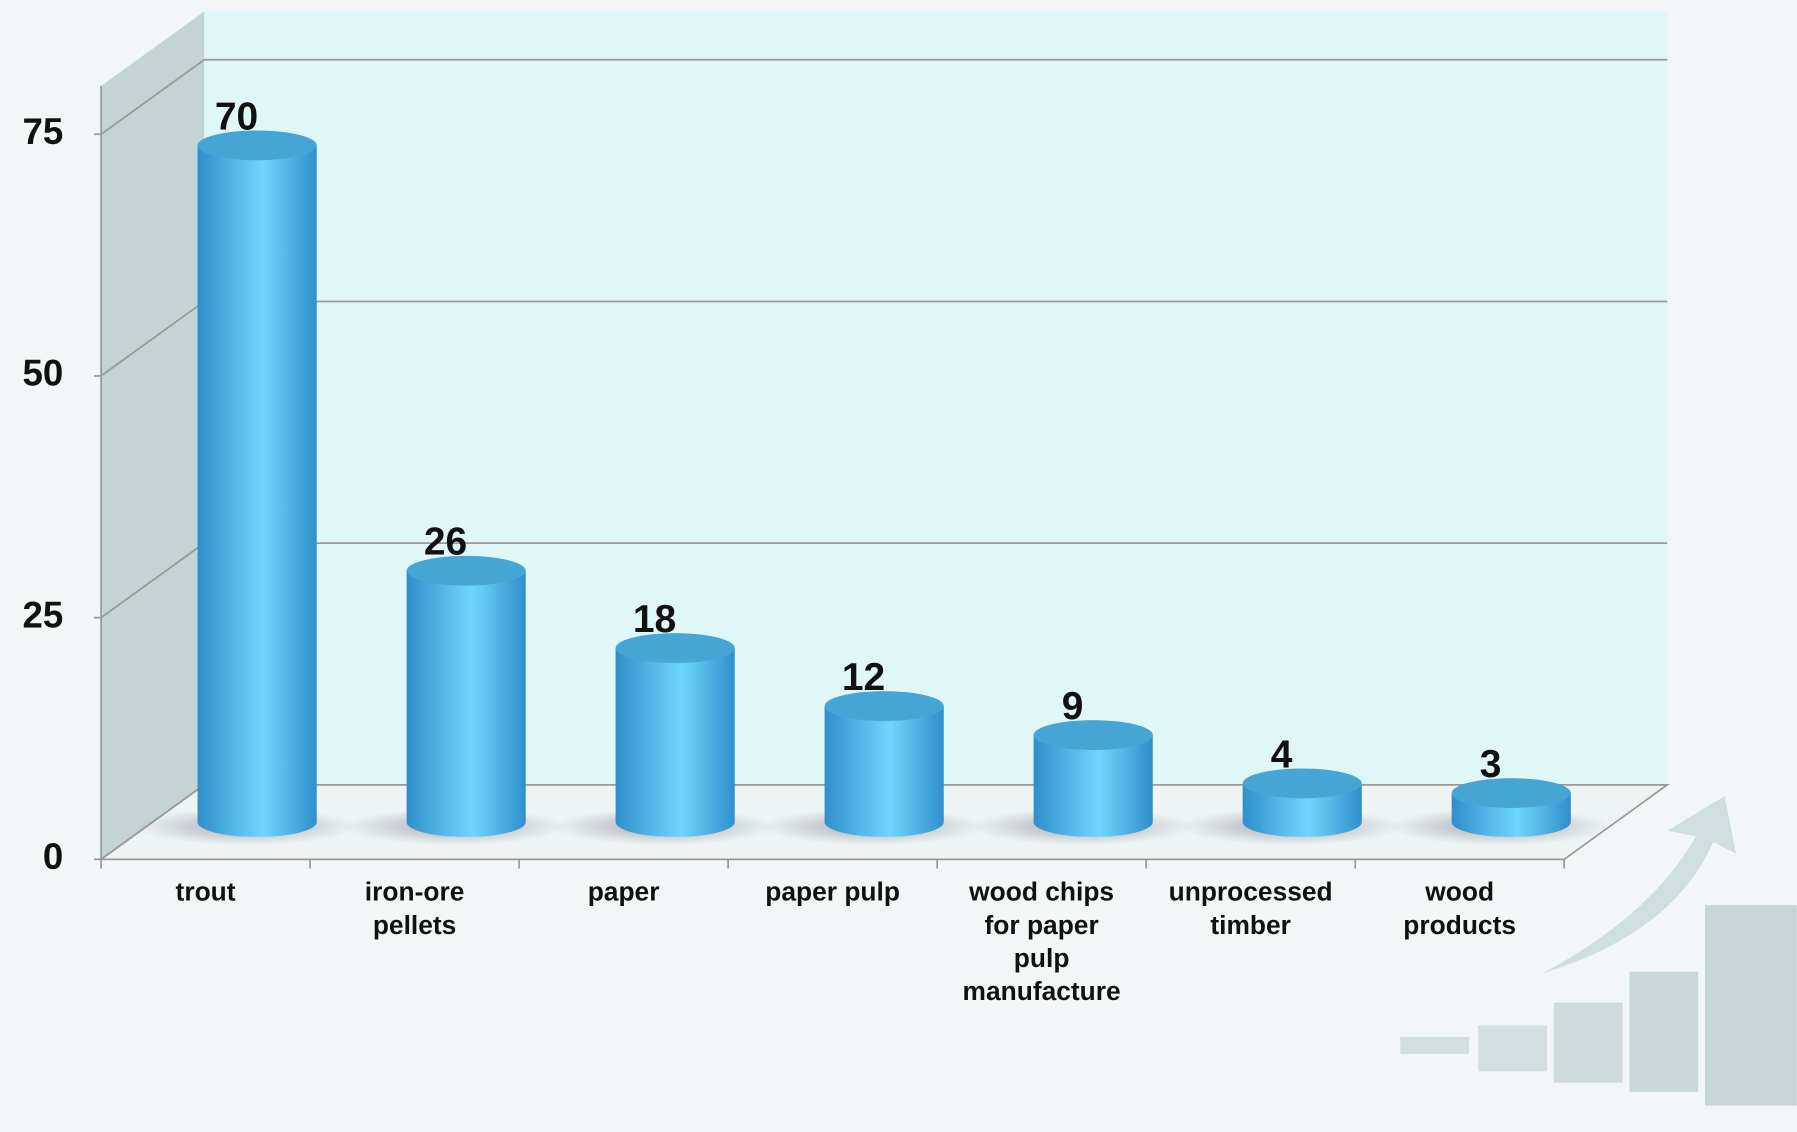  What do you see at coordinates (863, 677) in the screenshot?
I see `data-label: 12` at bounding box center [863, 677].